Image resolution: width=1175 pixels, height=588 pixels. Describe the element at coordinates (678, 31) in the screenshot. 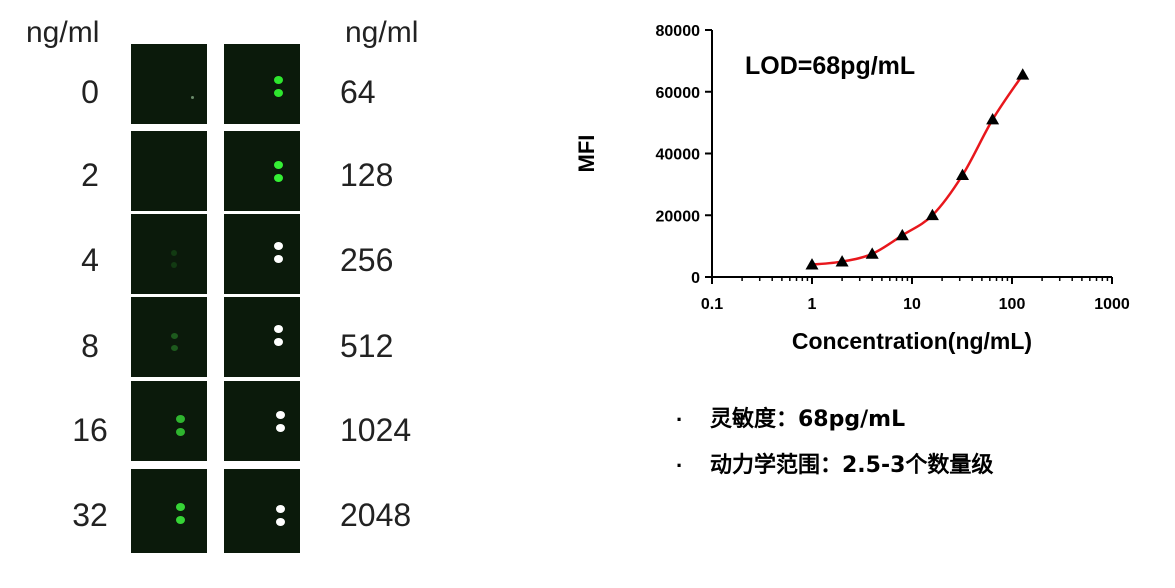

I see `y-tick-label: 80000` at that location.